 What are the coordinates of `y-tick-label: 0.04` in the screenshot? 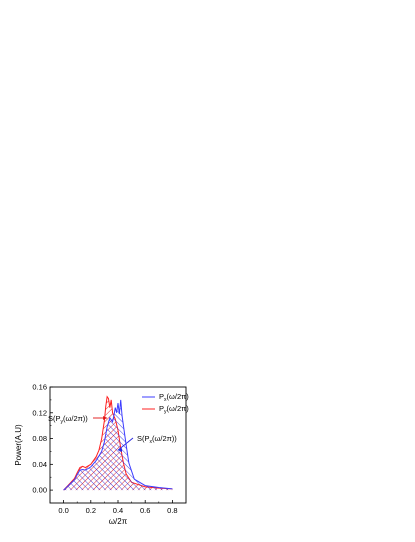 It's located at (39, 464).